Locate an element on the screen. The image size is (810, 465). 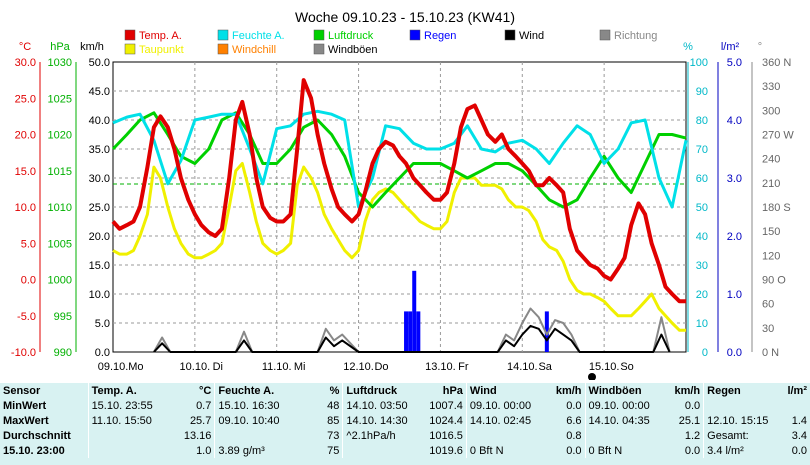
legend-label: Taupunkt is located at coordinates (161, 50).